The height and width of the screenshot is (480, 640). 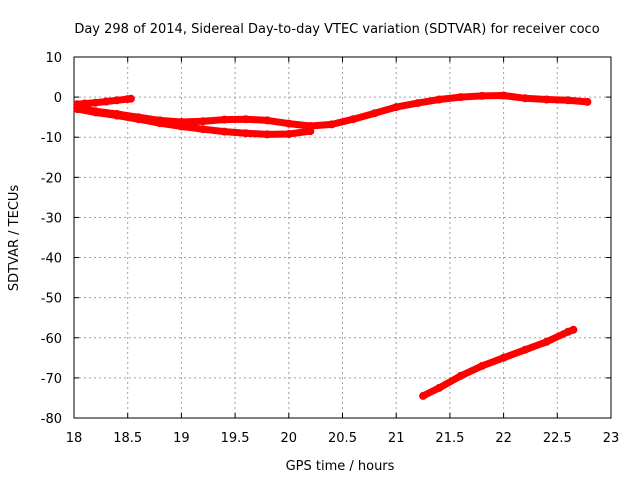 I want to click on y-tick-label: -30, so click(x=51, y=218).